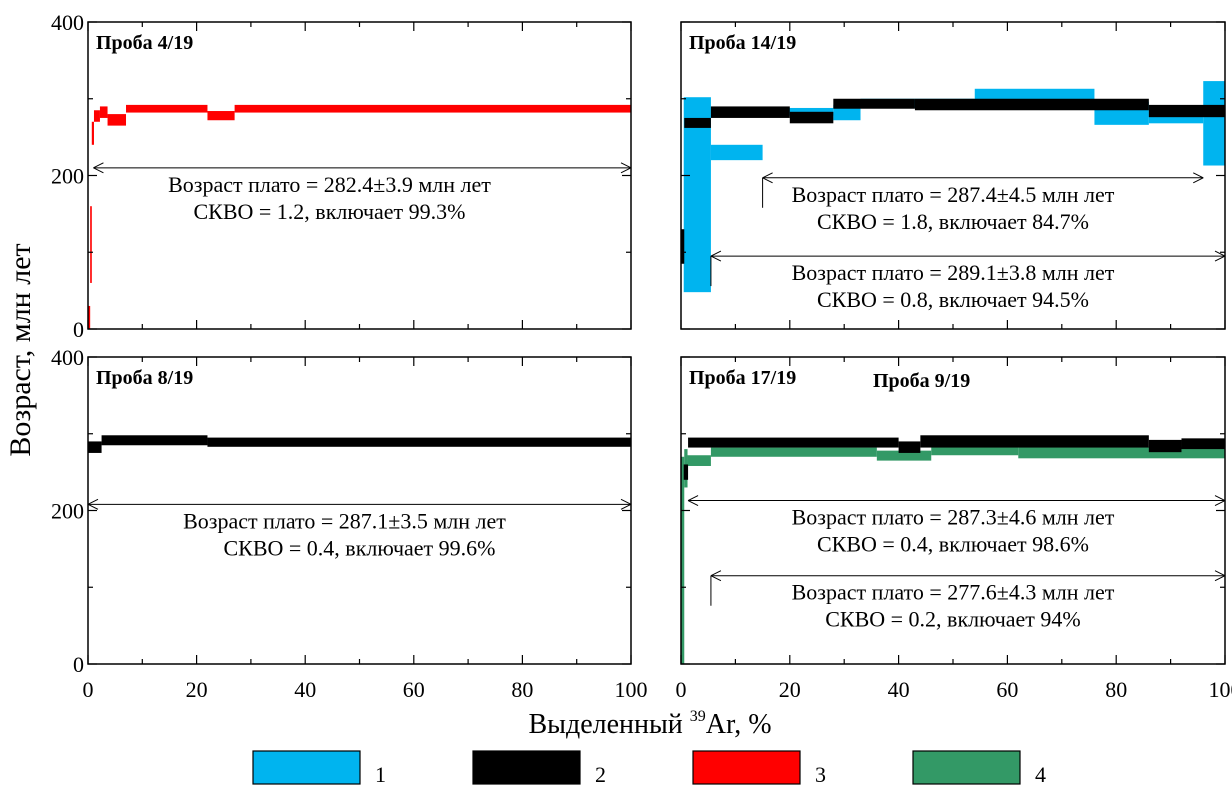 The height and width of the screenshot is (789, 1232). Describe the element at coordinates (20, 349) in the screenshot. I see `y-axis-title: Возраст, млн лет` at that location.